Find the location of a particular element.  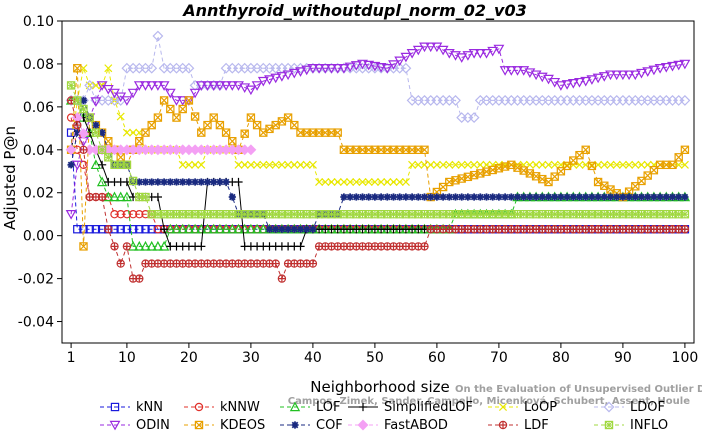

y-tick-label: 0.02 is located at coordinates (38, 194).